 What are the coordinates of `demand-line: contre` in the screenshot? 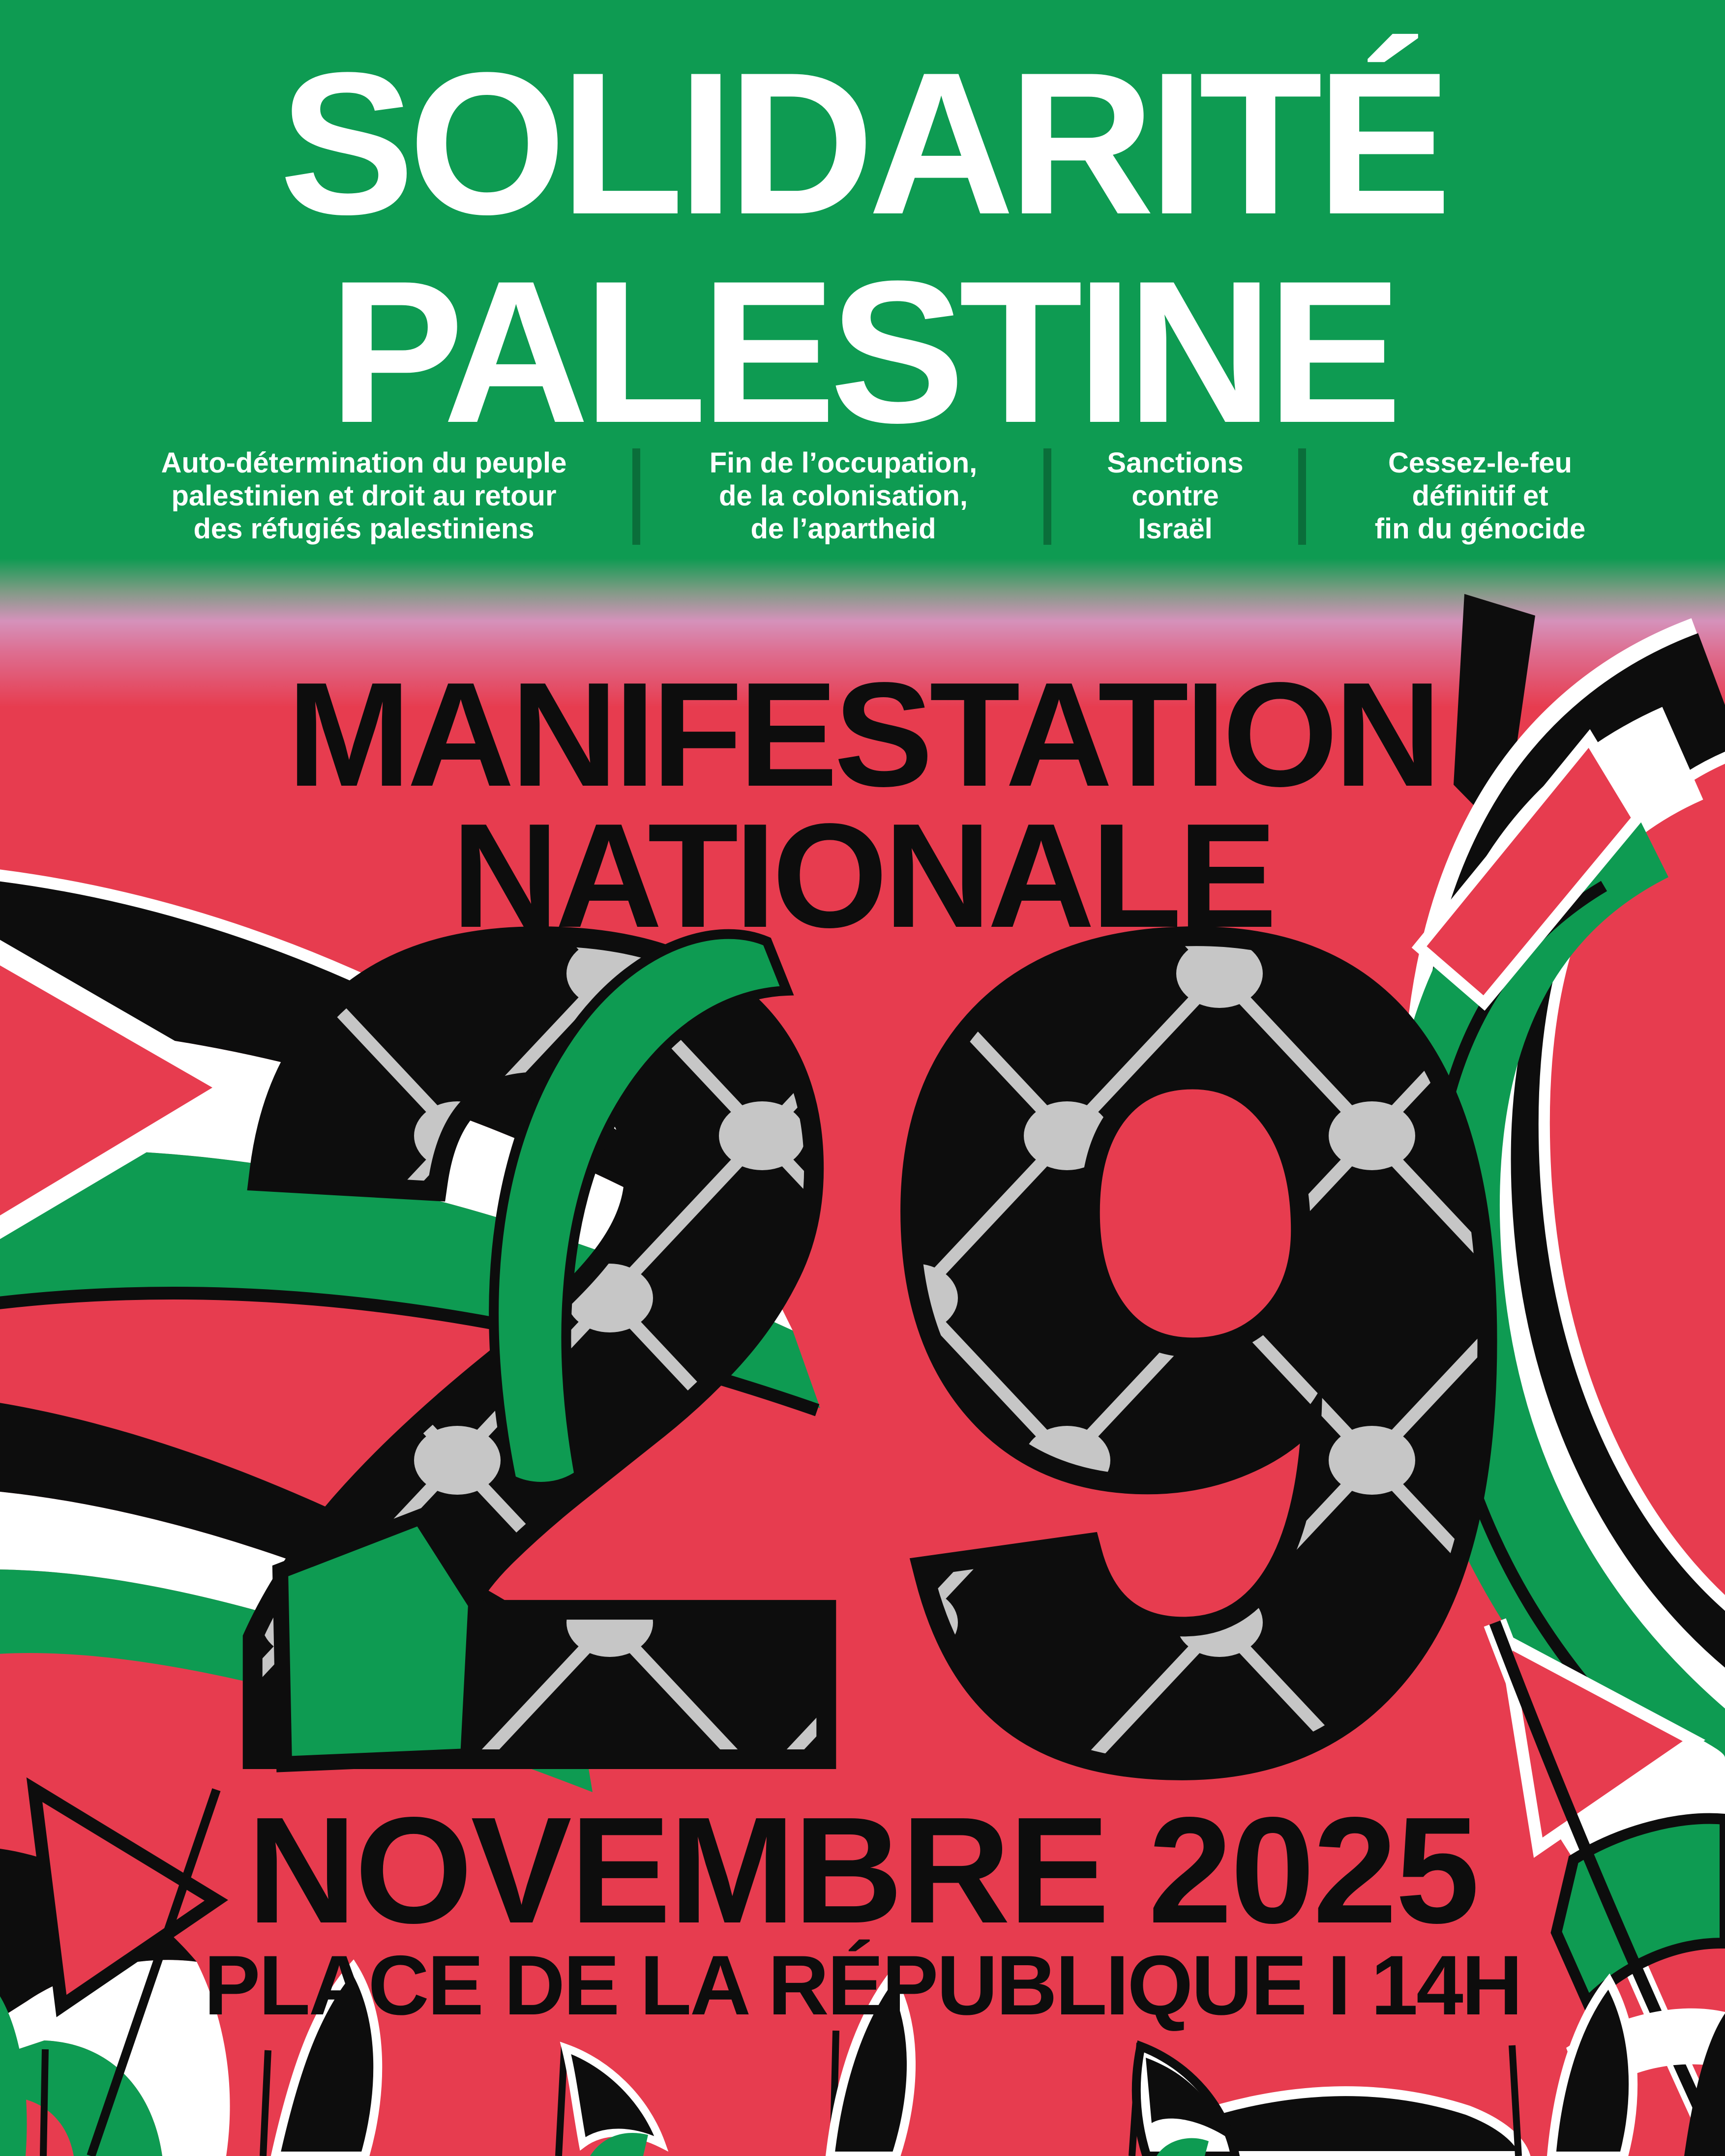 It's located at (1175, 496).